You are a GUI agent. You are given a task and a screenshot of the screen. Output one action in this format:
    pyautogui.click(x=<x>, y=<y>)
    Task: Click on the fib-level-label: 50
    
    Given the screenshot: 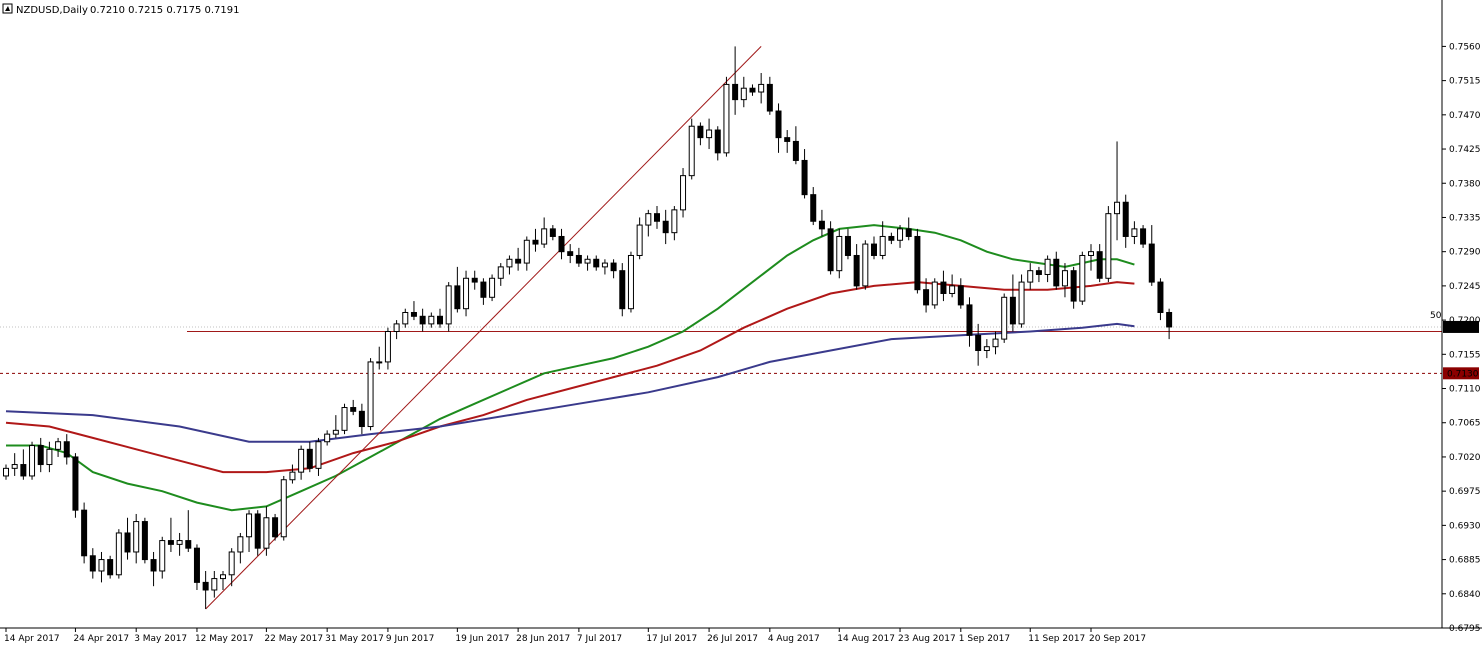 What is the action you would take?
    pyautogui.click(x=1436, y=316)
    